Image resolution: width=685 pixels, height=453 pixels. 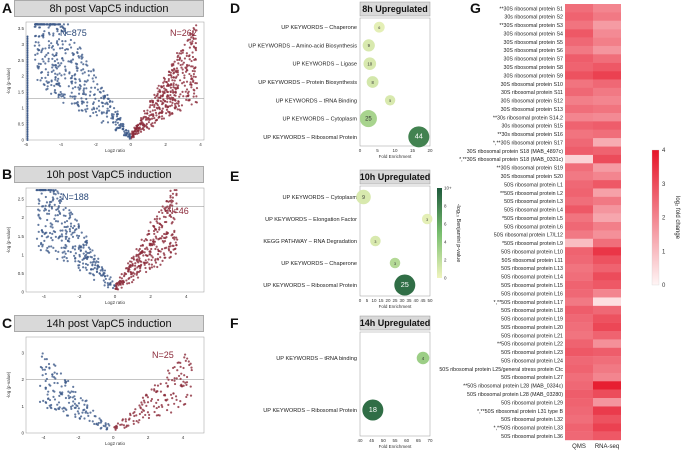 I want to click on row-label: *,**30S ribosomal protein S17, so click(x=528, y=143).